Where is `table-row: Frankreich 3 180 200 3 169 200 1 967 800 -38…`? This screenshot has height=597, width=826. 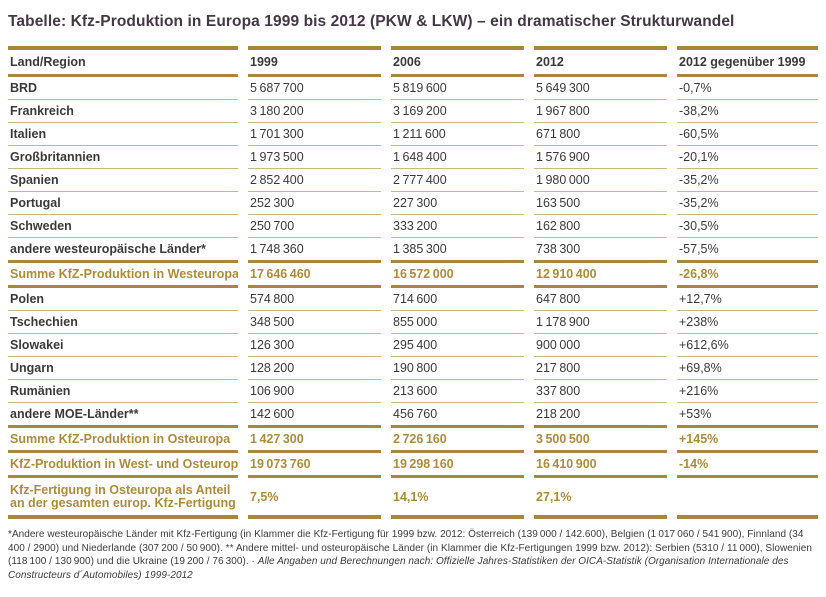 table-row: Frankreich 3 180 200 3 169 200 1 967 800 -38… is located at coordinates (413, 111).